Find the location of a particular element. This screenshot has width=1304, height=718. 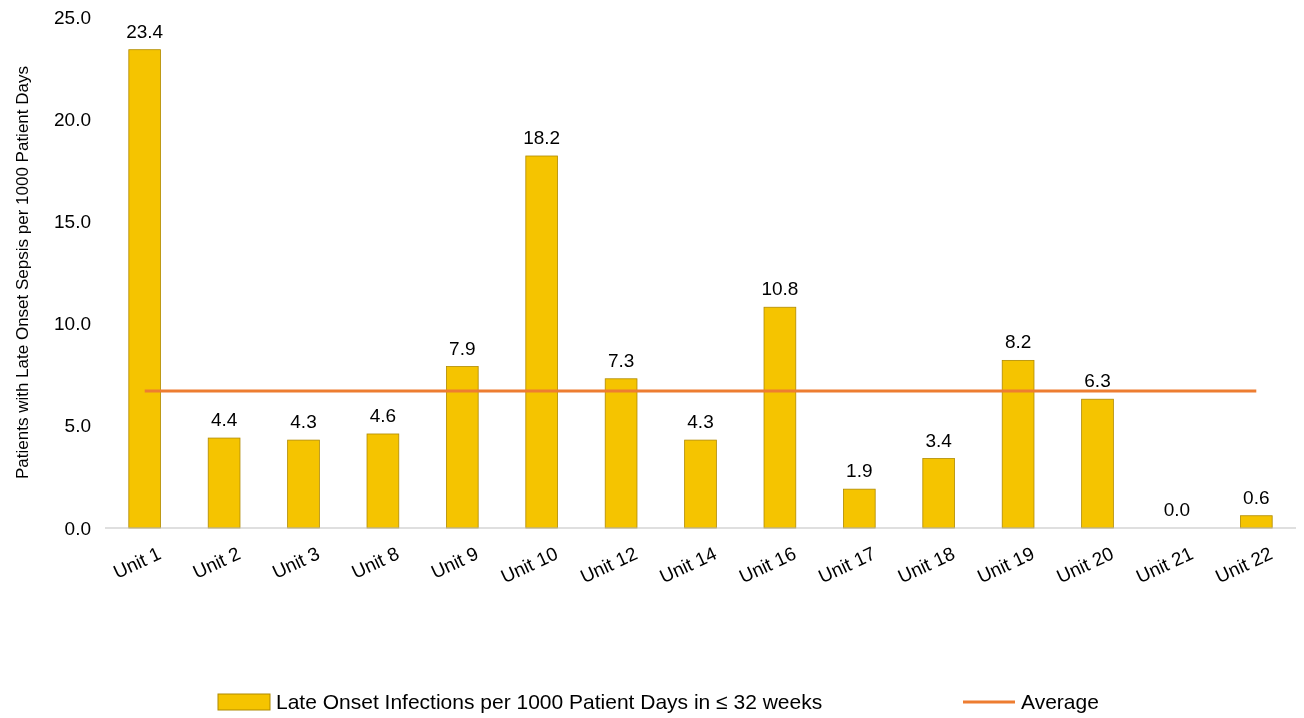

data-label: 7.3 is located at coordinates (621, 360).